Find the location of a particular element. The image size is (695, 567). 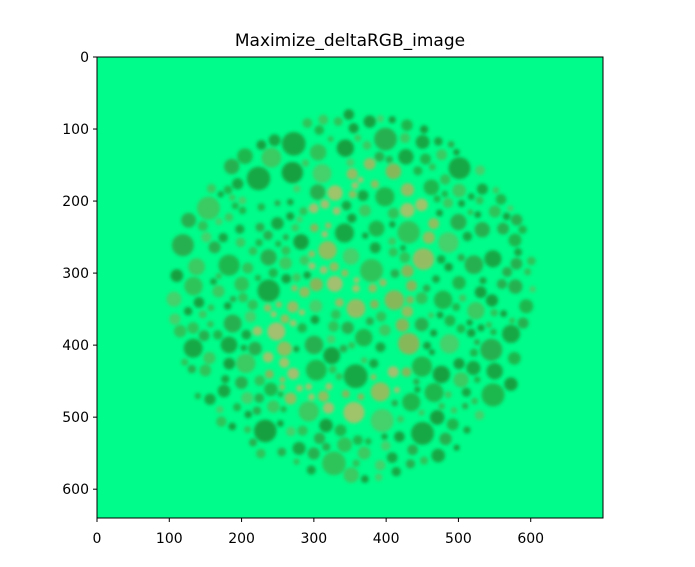

y-tick-label: 400 is located at coordinates (75, 346).